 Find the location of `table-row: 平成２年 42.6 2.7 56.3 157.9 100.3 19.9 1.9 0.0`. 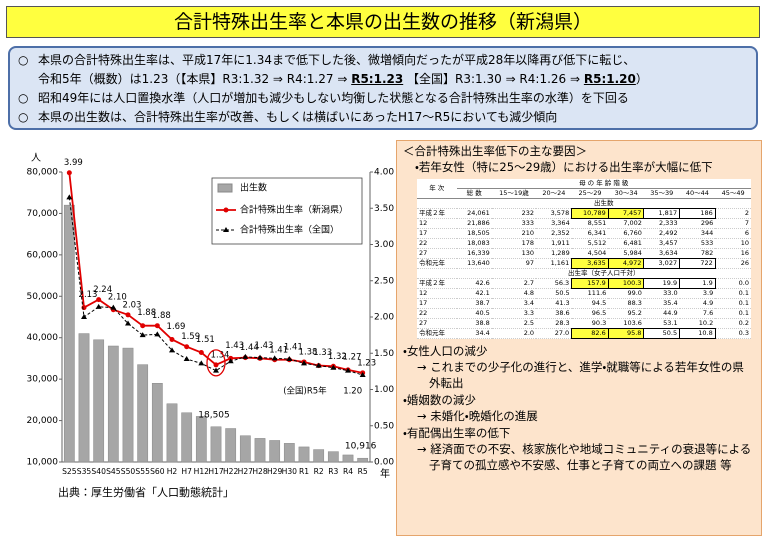

table-row: 平成２年 42.6 2.7 56.3 157.9 100.3 19.9 1.9 0.0 is located at coordinates (584, 283).